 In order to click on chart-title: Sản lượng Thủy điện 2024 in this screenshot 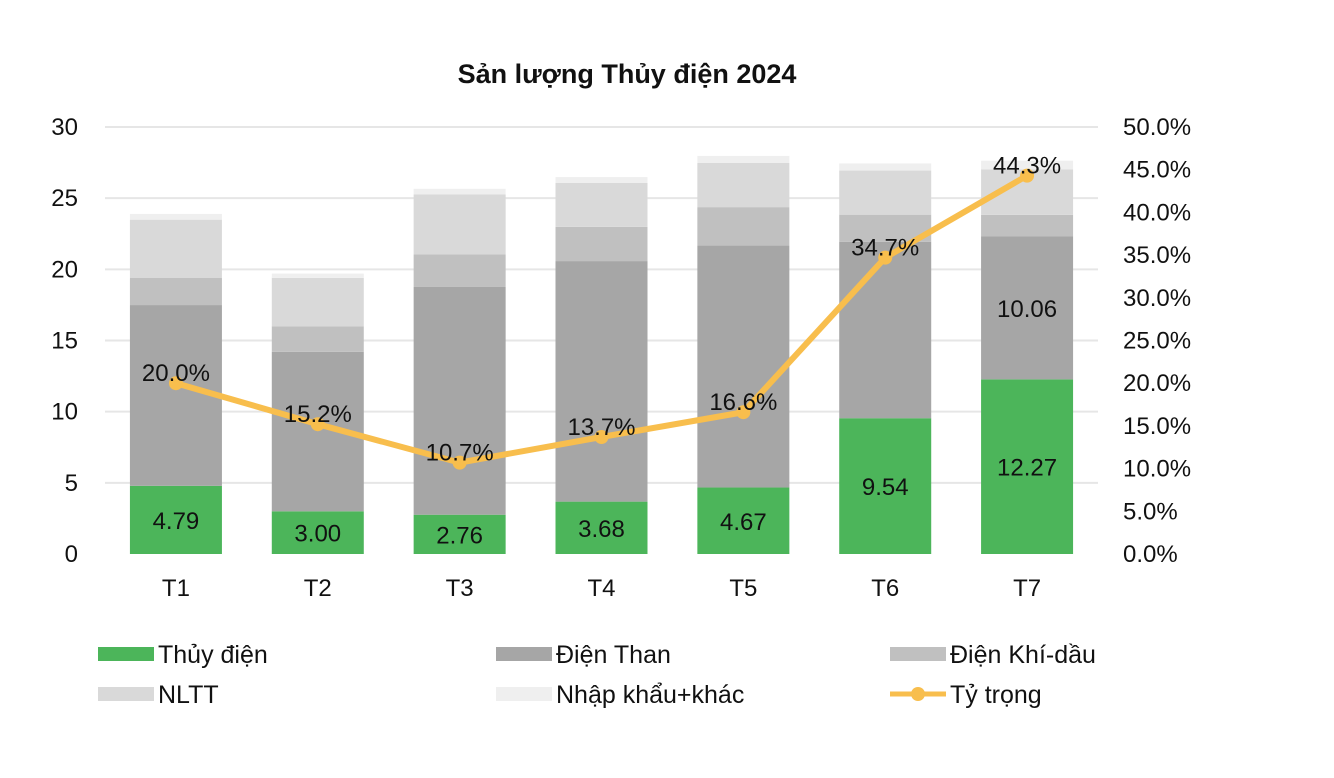, I will do `click(627, 74)`.